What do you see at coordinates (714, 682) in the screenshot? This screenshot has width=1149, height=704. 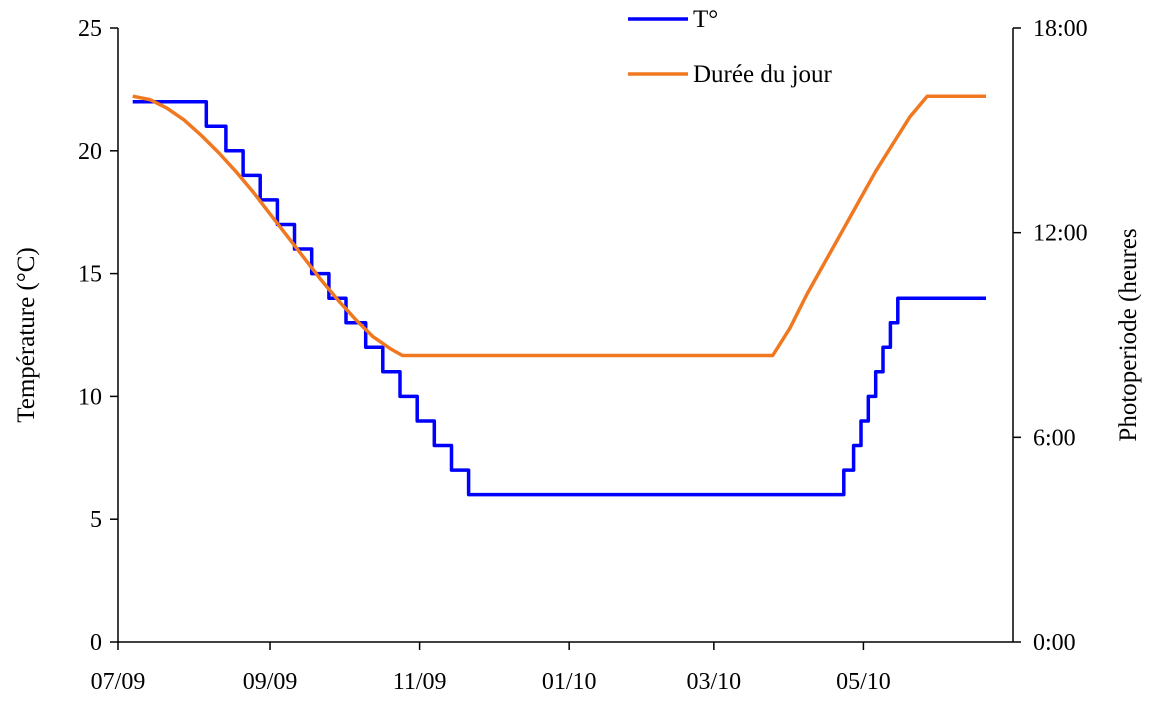 I see `x-tick-label: 03/10` at bounding box center [714, 682].